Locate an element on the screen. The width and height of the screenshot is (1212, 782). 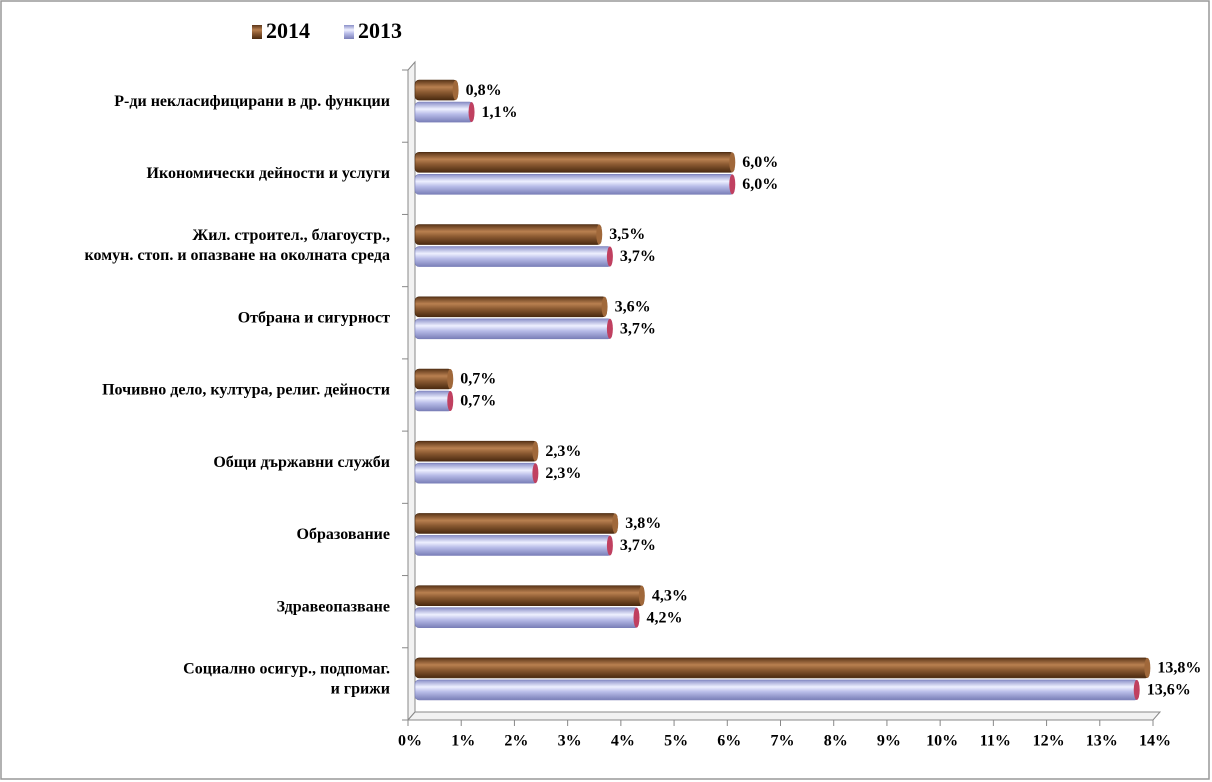
y-tick-label: Здравеопазване is located at coordinates (333, 606).